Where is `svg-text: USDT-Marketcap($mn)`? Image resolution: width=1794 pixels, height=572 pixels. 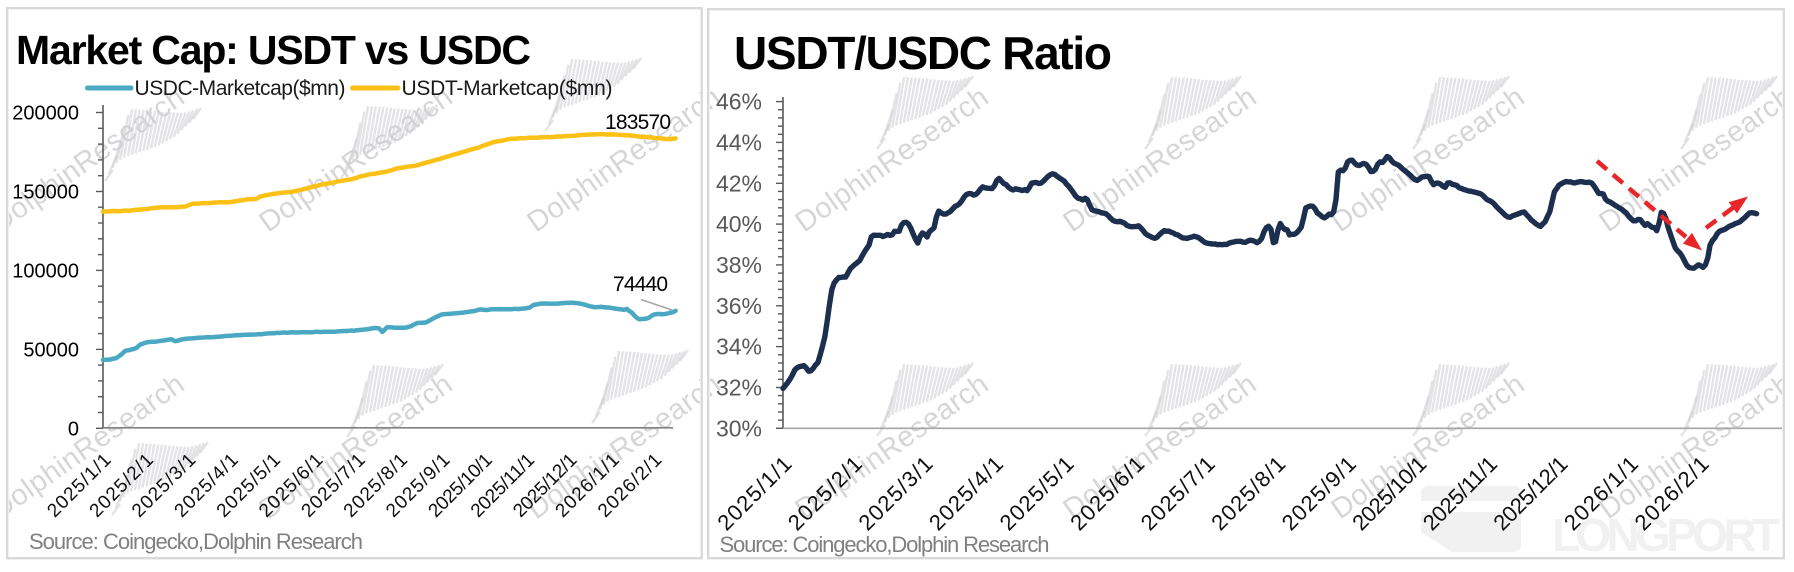 svg-text: USDT-Marketcap($mn) is located at coordinates (507, 88).